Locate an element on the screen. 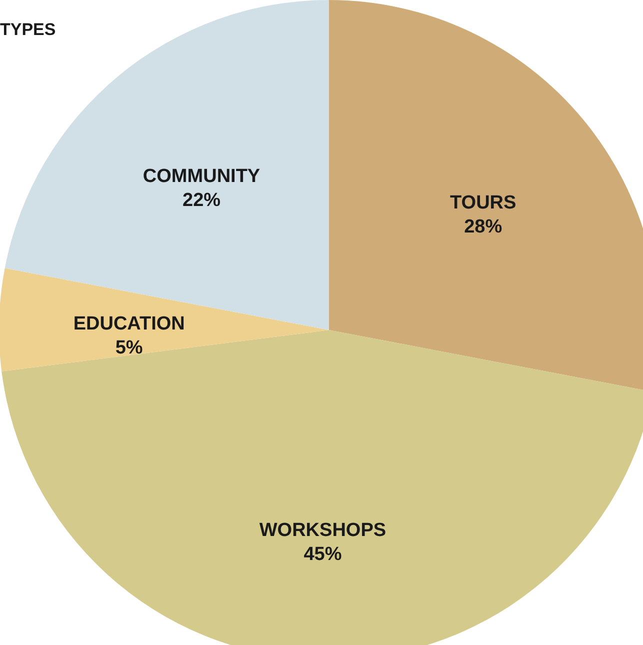  data-label: 22% is located at coordinates (201, 200).